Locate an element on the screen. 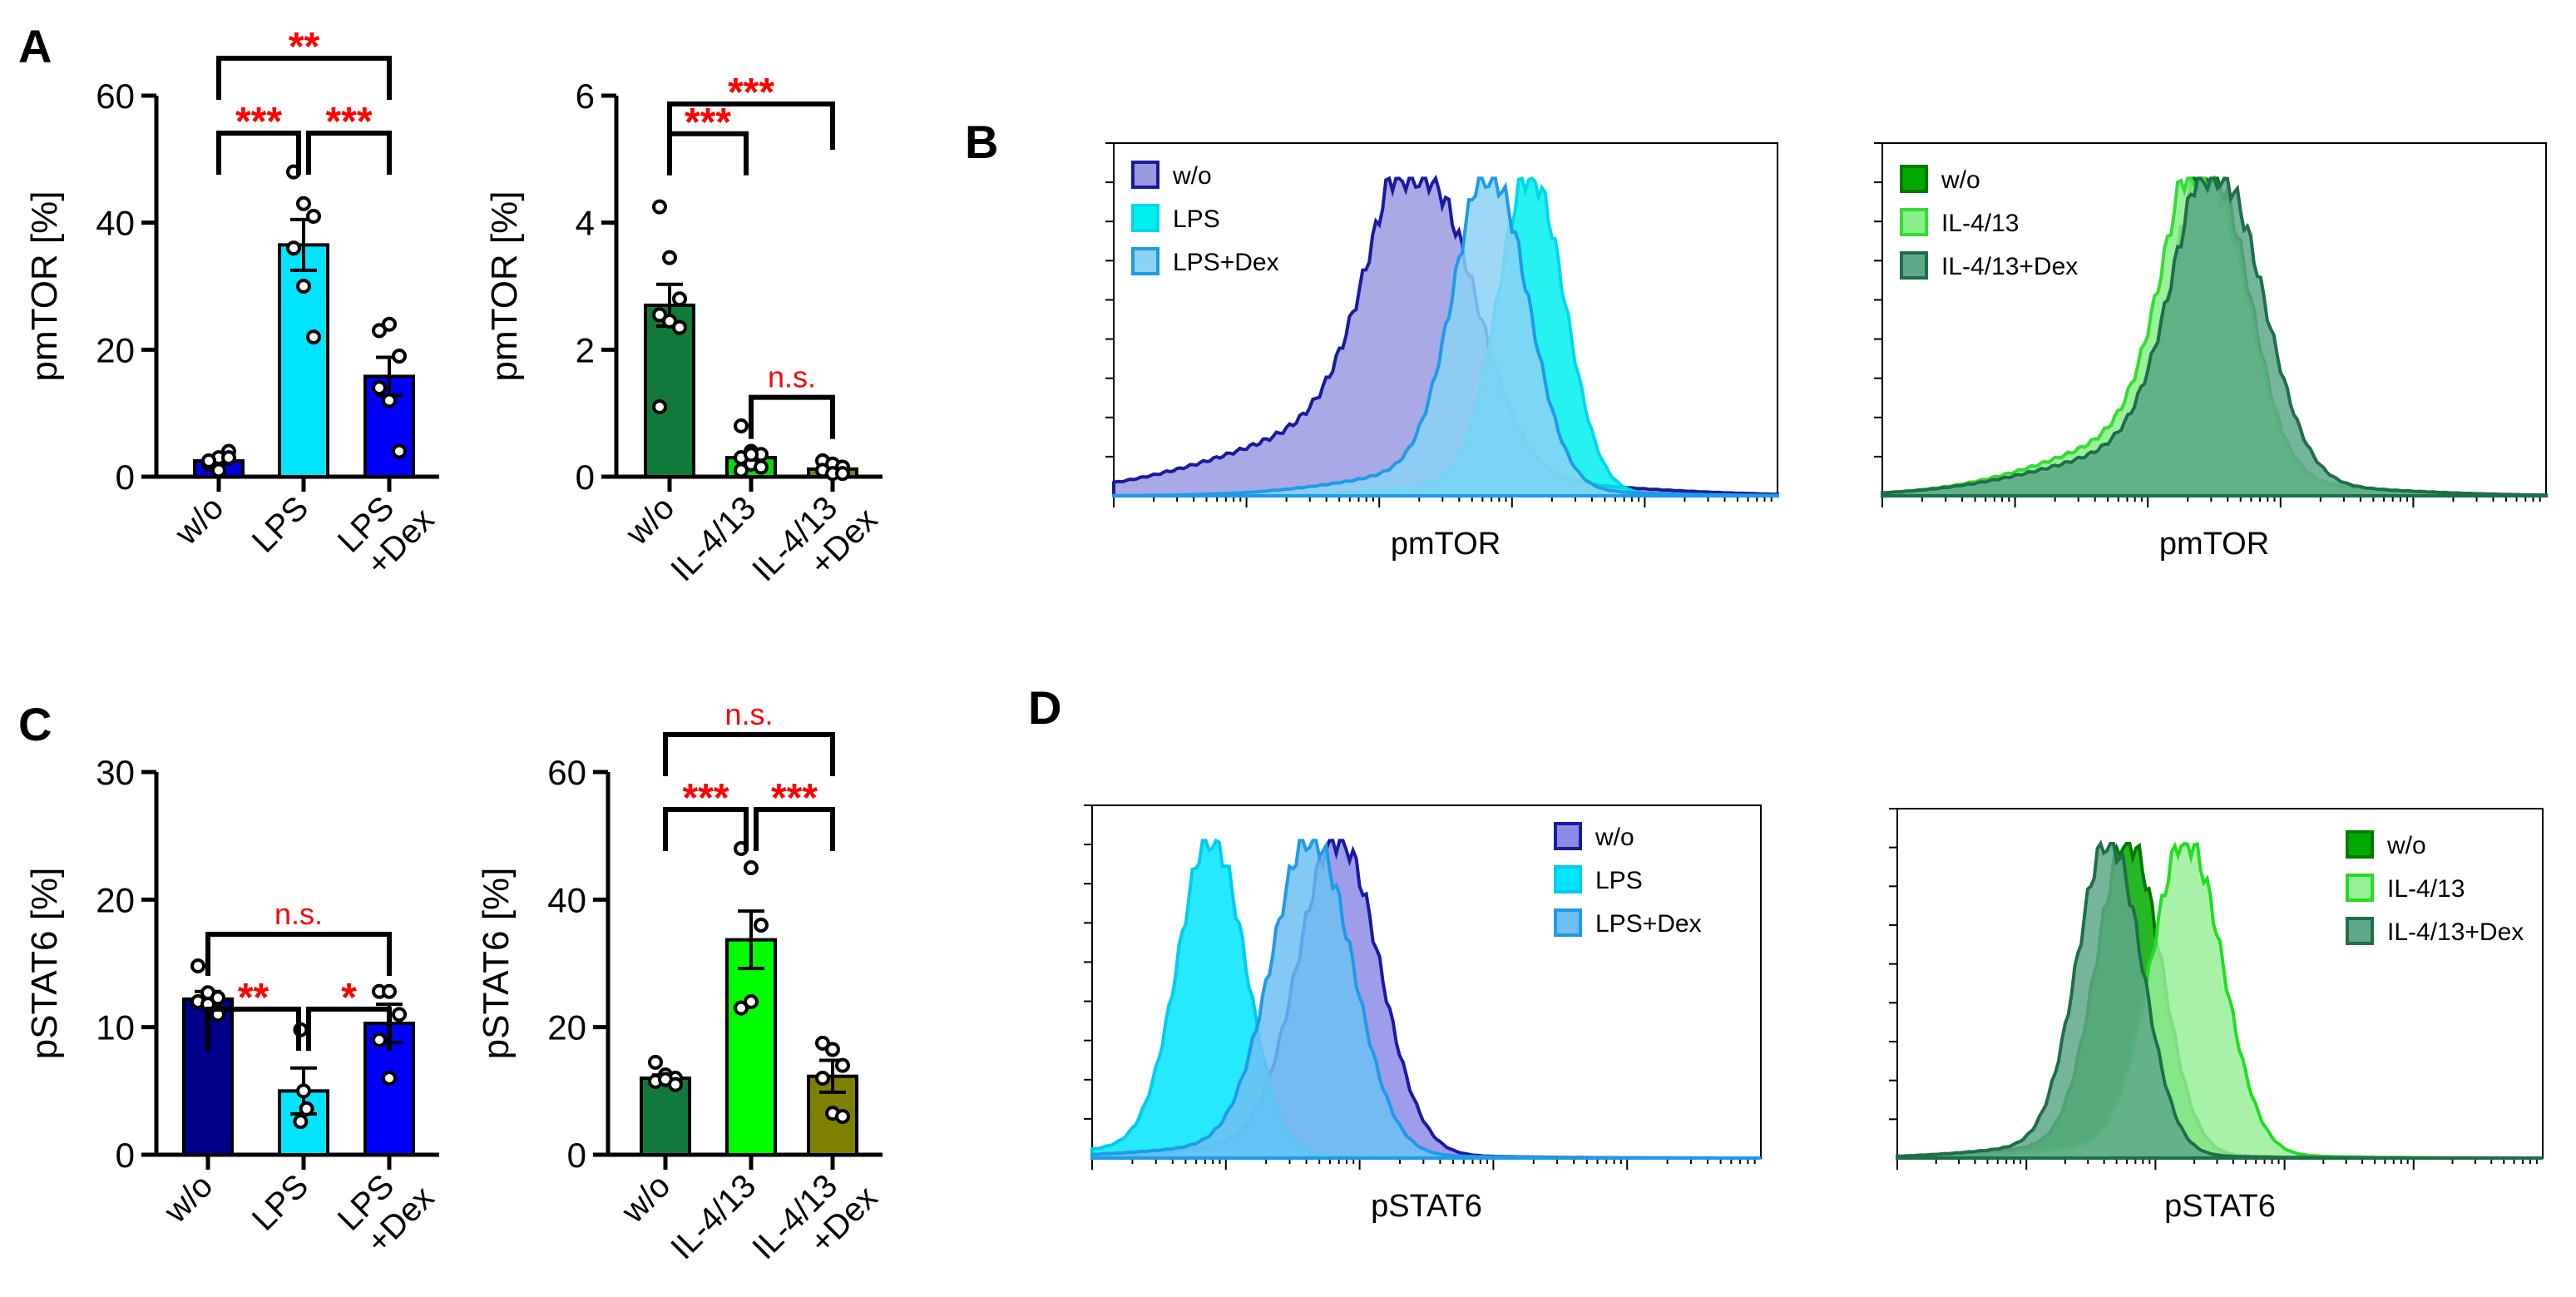  y-tick-label: 60 is located at coordinates (566, 772).